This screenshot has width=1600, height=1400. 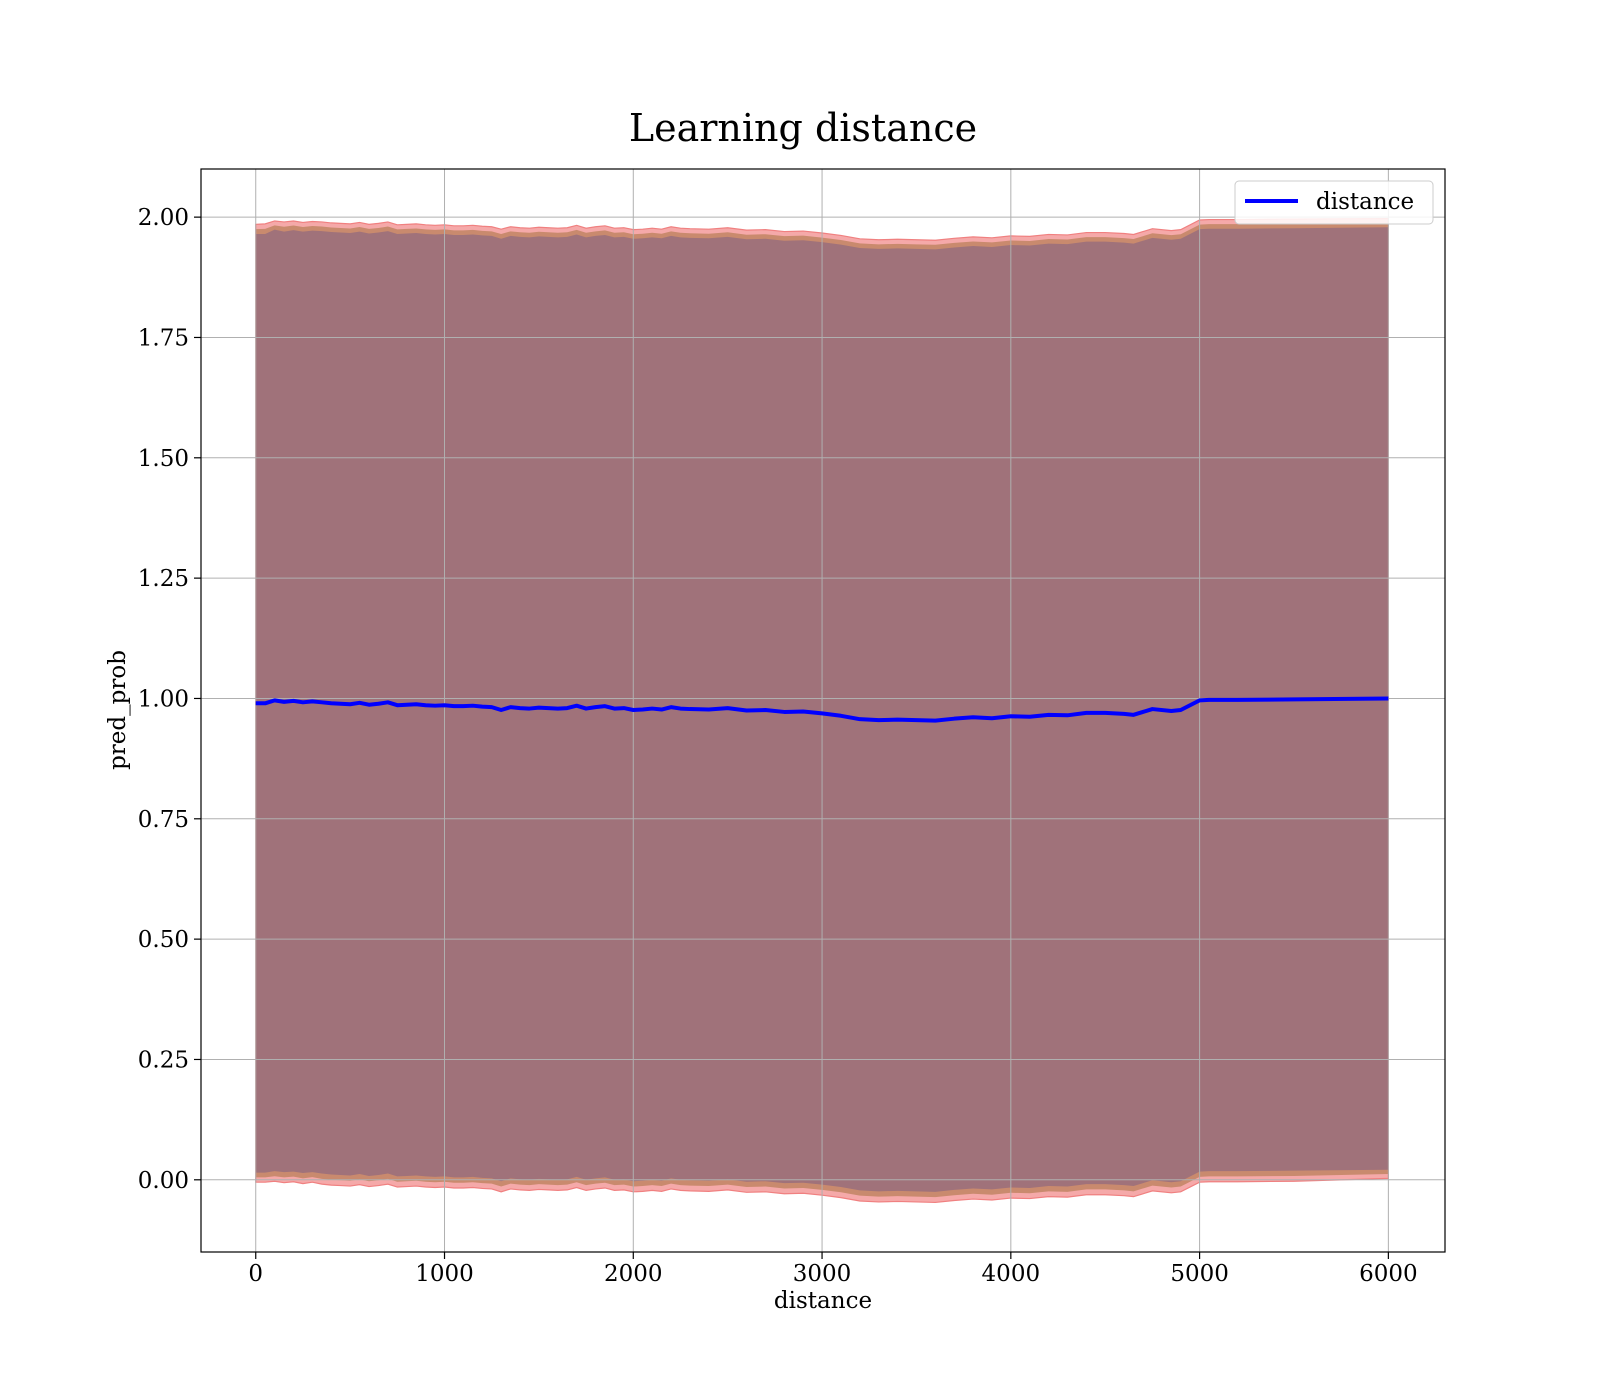 I want to click on x-tick-label: 2000, so click(x=633, y=1274).